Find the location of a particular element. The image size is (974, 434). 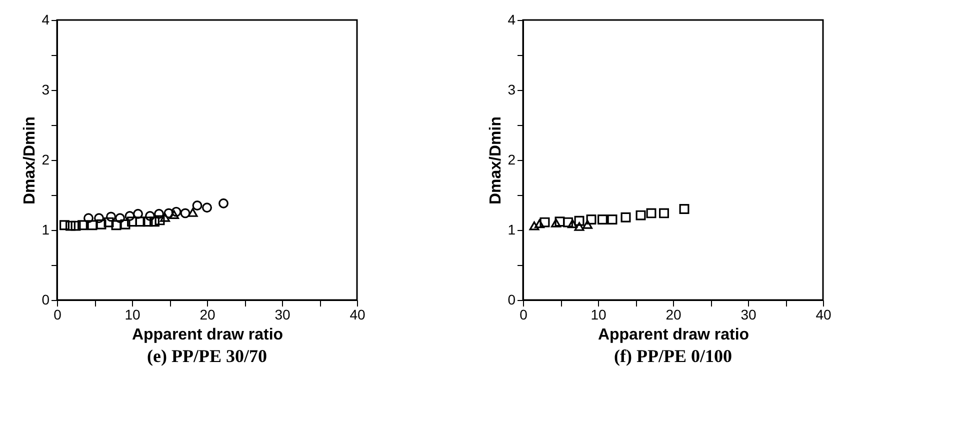

text: (e) PP/PE 30/70 is located at coordinates (207, 356).